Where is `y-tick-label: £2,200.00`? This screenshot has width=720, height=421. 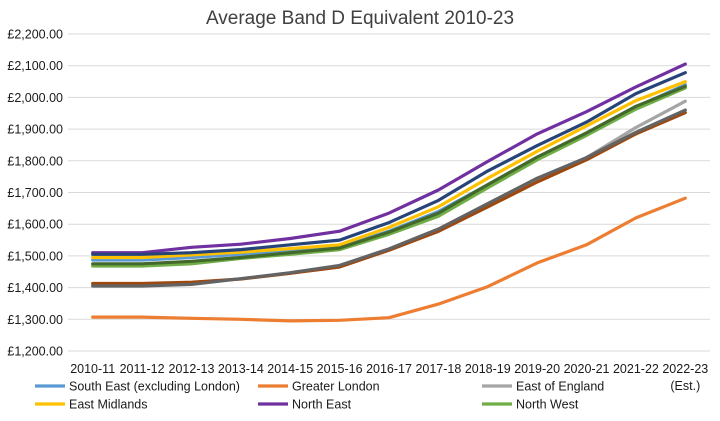 y-tick-label: £2,200.00 is located at coordinates (35, 35).